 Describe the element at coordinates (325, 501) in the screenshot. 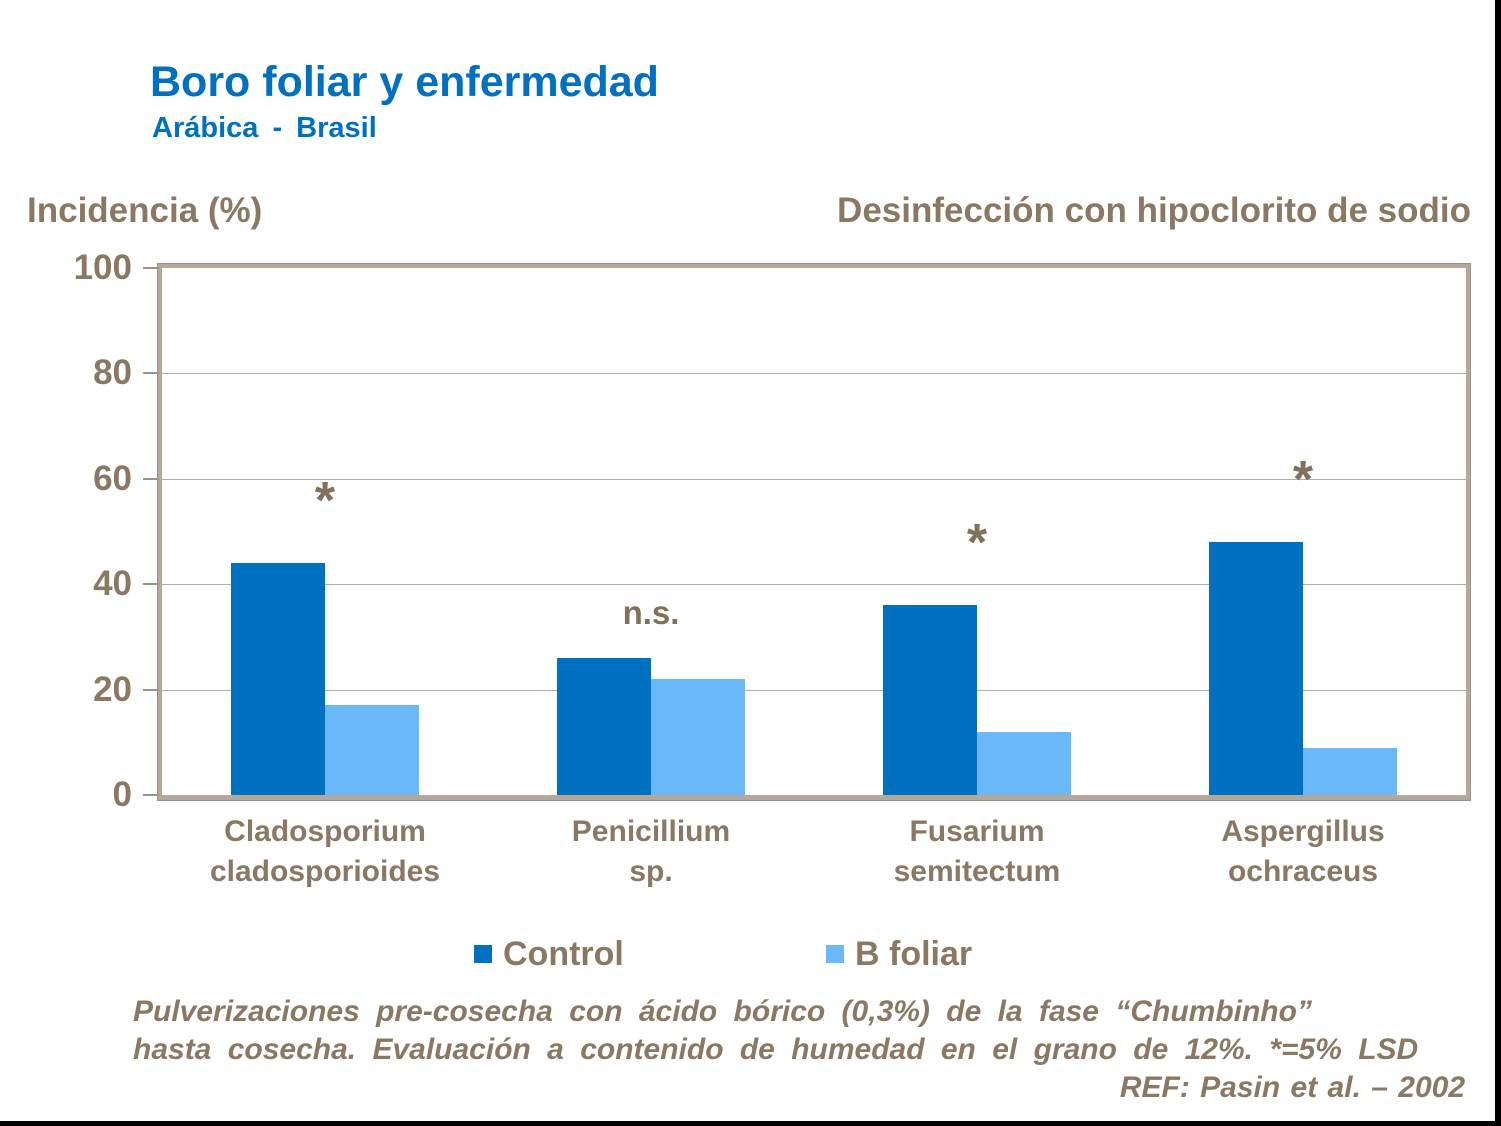

I see `annotation-asterisk-0: *` at that location.